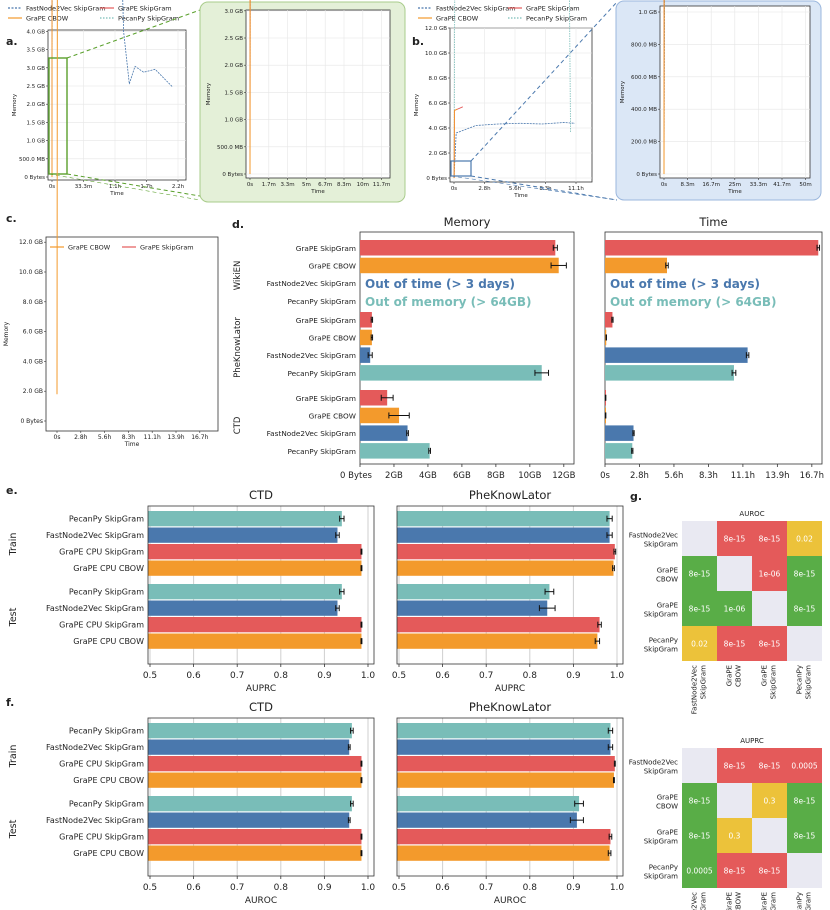 The image size is (830, 910). What do you see at coordinates (116, 194) in the screenshot?
I see `a-main-xlabel: Time` at bounding box center [116, 194].